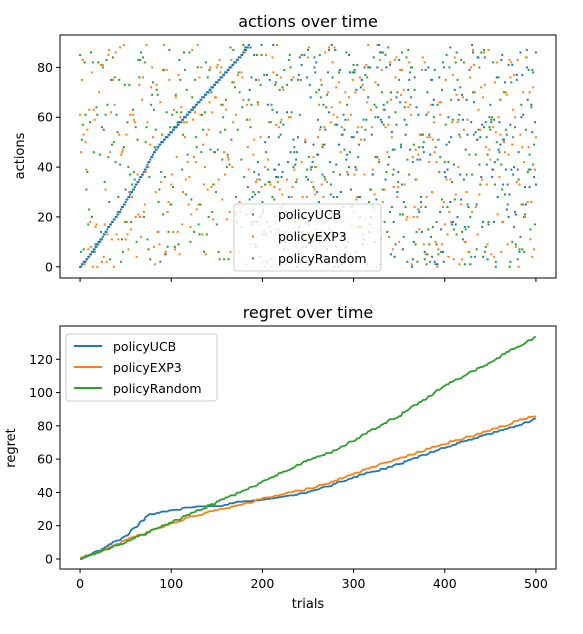 This screenshot has width=583, height=634. What do you see at coordinates (157, 388) in the screenshot?
I see `legend-label-policyRandom: policyRandom` at bounding box center [157, 388].